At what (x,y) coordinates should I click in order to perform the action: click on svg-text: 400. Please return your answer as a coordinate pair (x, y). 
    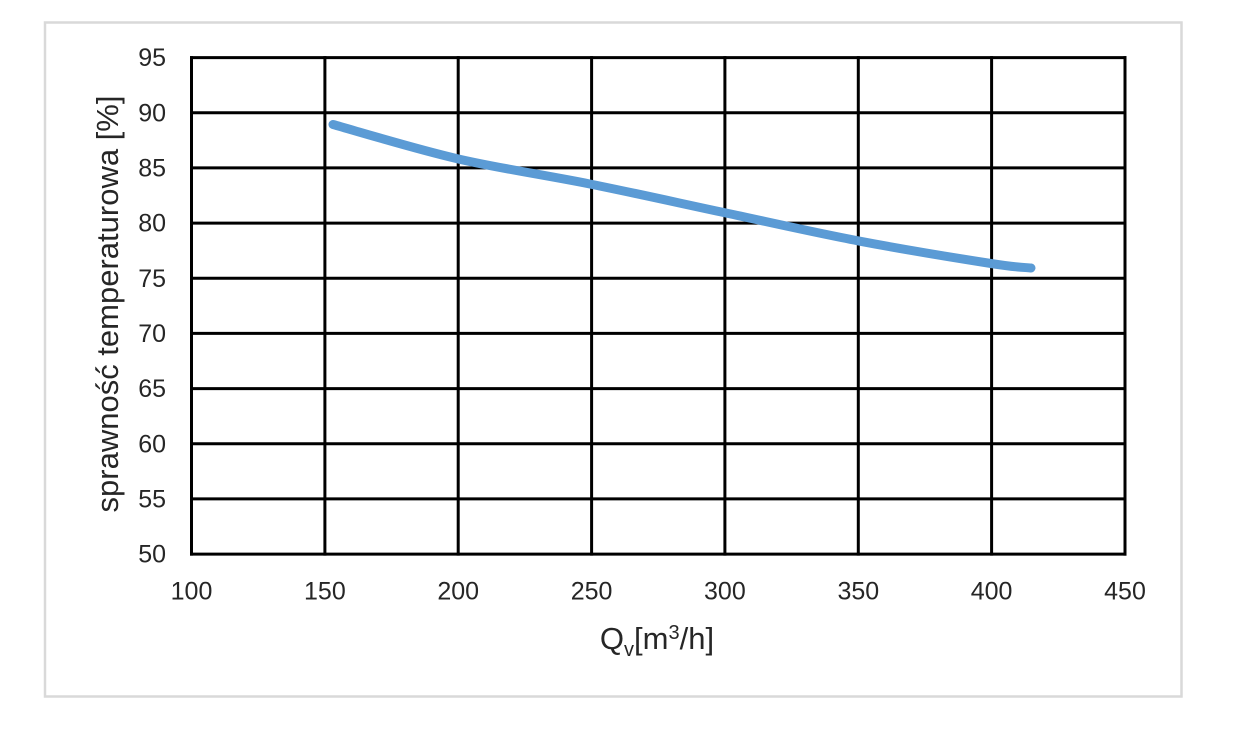
    Looking at the image, I should click on (992, 592).